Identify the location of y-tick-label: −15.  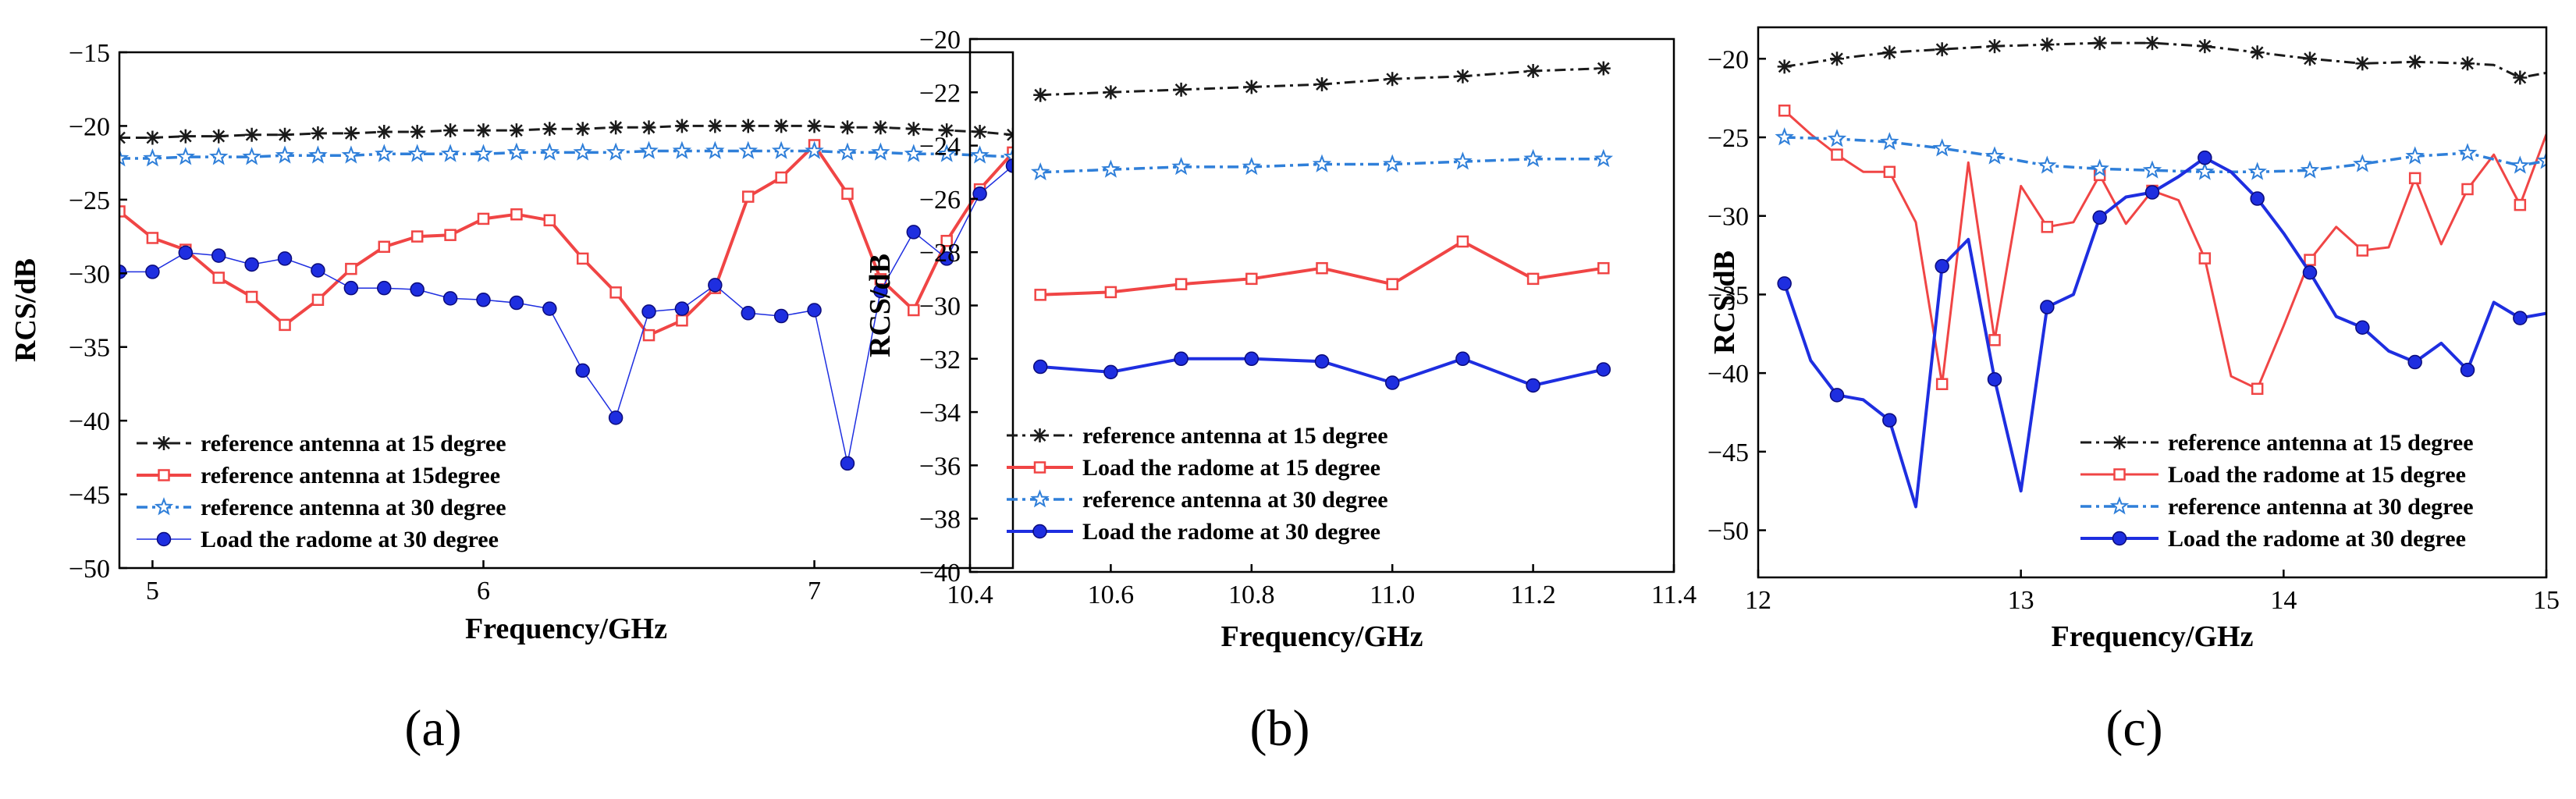
(90, 53).